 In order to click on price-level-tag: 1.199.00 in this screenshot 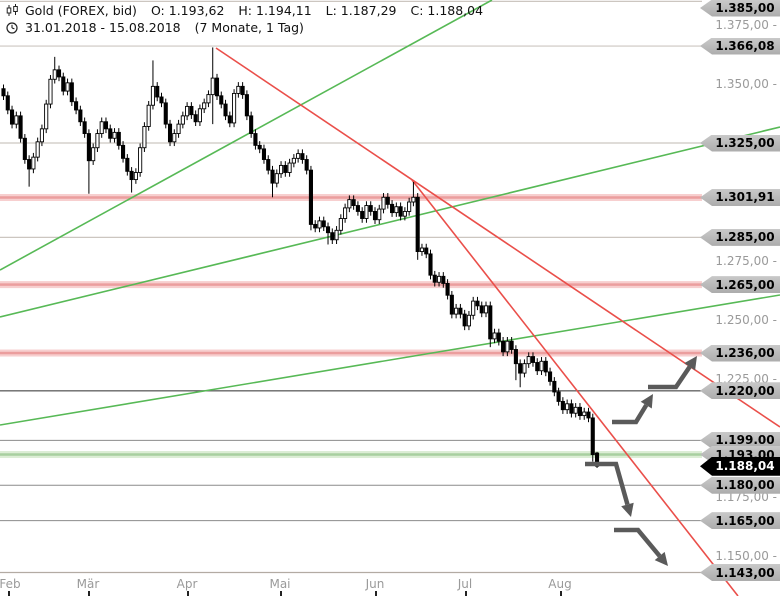, I will do `click(740, 440)`.